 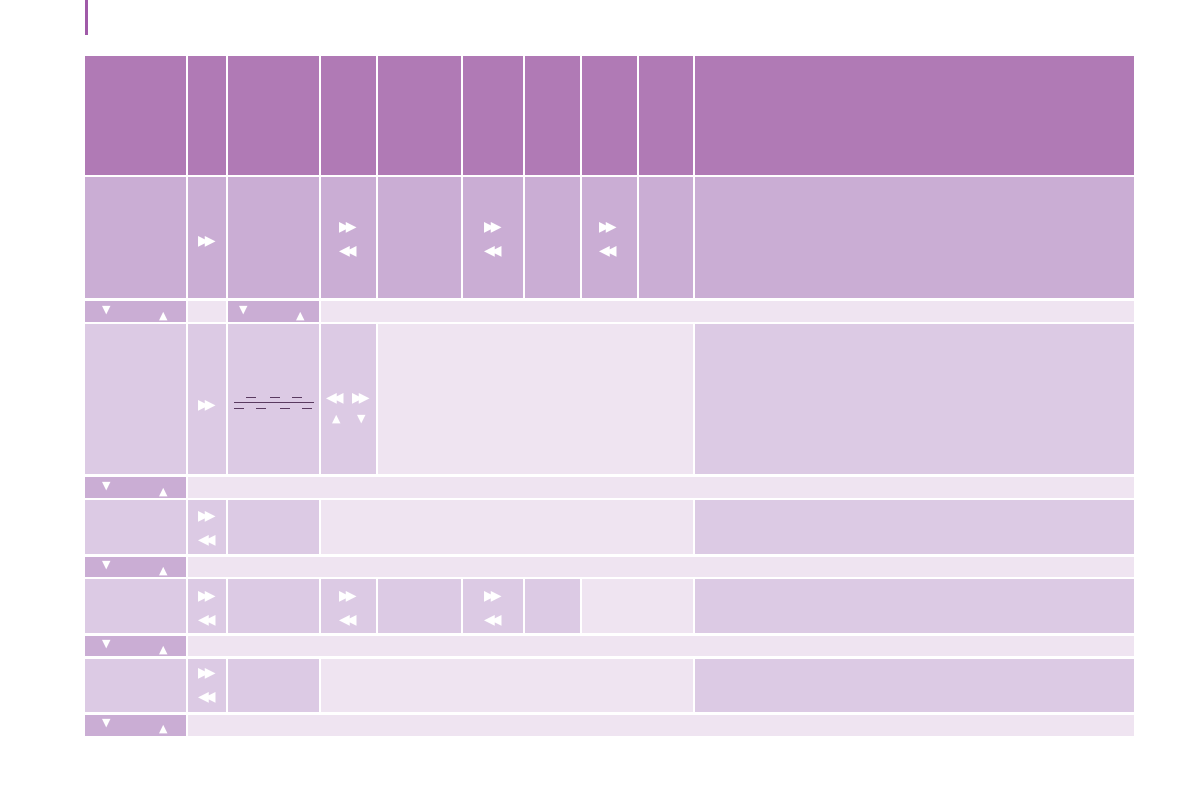 I want to click on nav-bar-2-fill, so click(x=661, y=487).